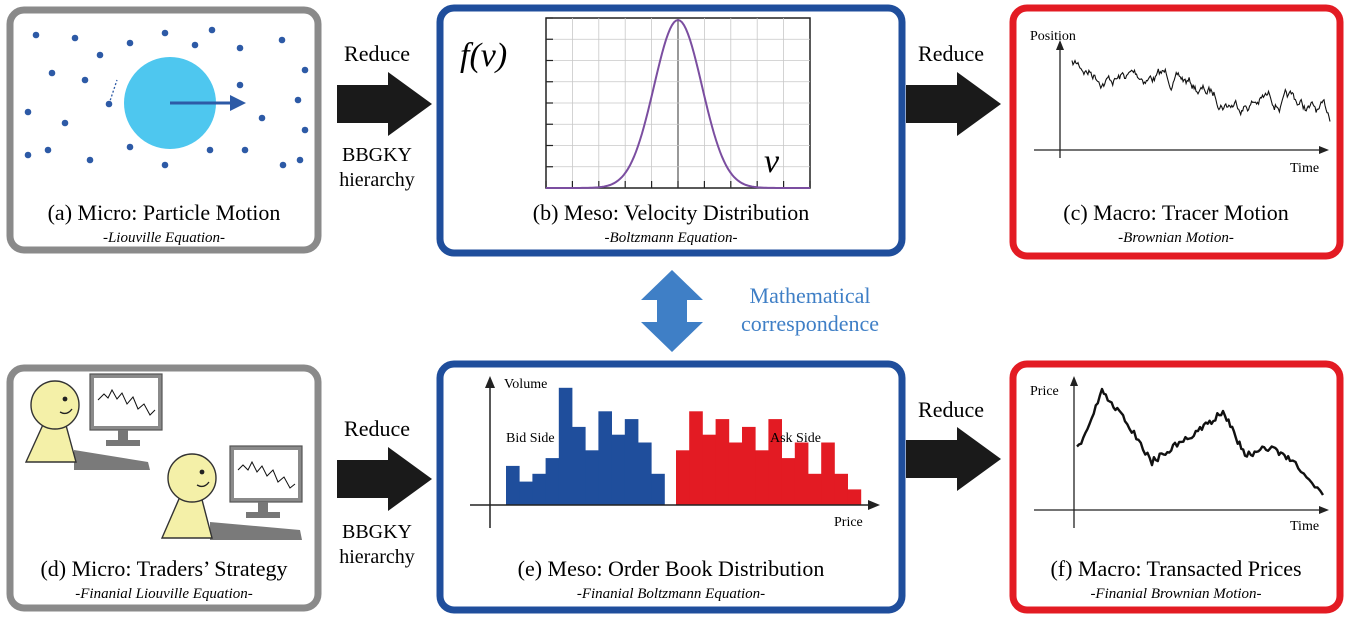 The height and width of the screenshot is (618, 1356). Describe the element at coordinates (1175, 212) in the screenshot. I see `panel-c-caption: (c) Macro: Tracer Motion` at that location.